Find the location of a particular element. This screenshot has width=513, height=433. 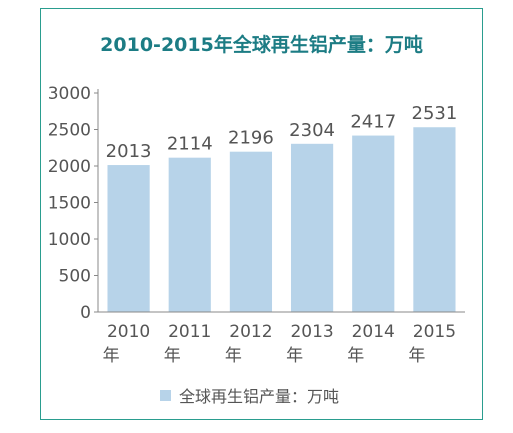

data-label: 2114 is located at coordinates (190, 144).